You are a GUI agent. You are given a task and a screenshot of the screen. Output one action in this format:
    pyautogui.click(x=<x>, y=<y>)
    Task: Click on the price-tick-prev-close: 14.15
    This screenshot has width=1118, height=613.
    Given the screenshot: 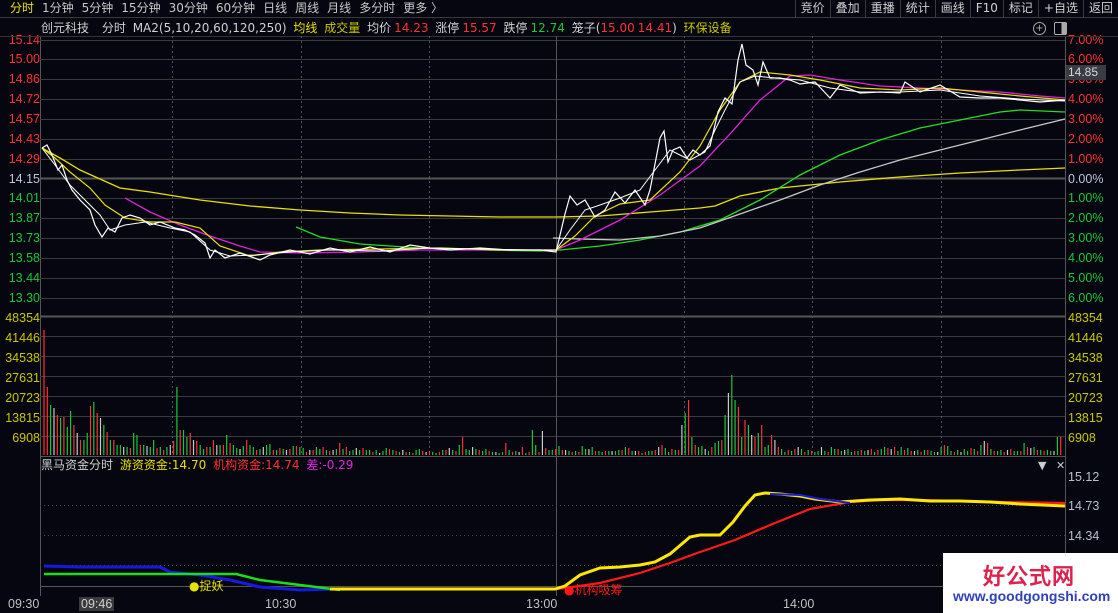 What is the action you would take?
    pyautogui.click(x=24, y=179)
    